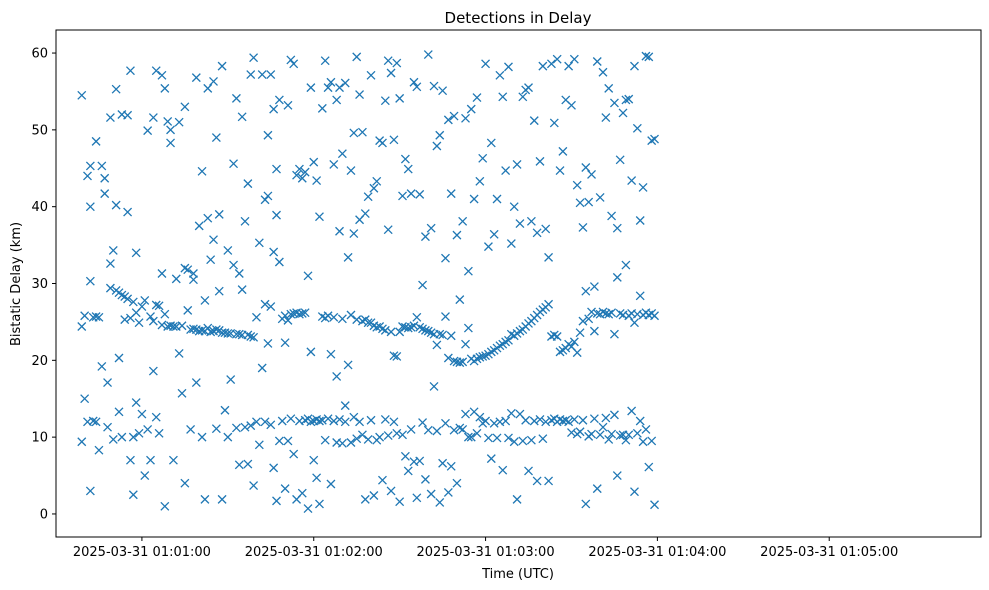 Image resolution: width=989 pixels, height=590 pixels. Describe the element at coordinates (518, 18) in the screenshot. I see `chart-title: Detections in Delay` at that location.